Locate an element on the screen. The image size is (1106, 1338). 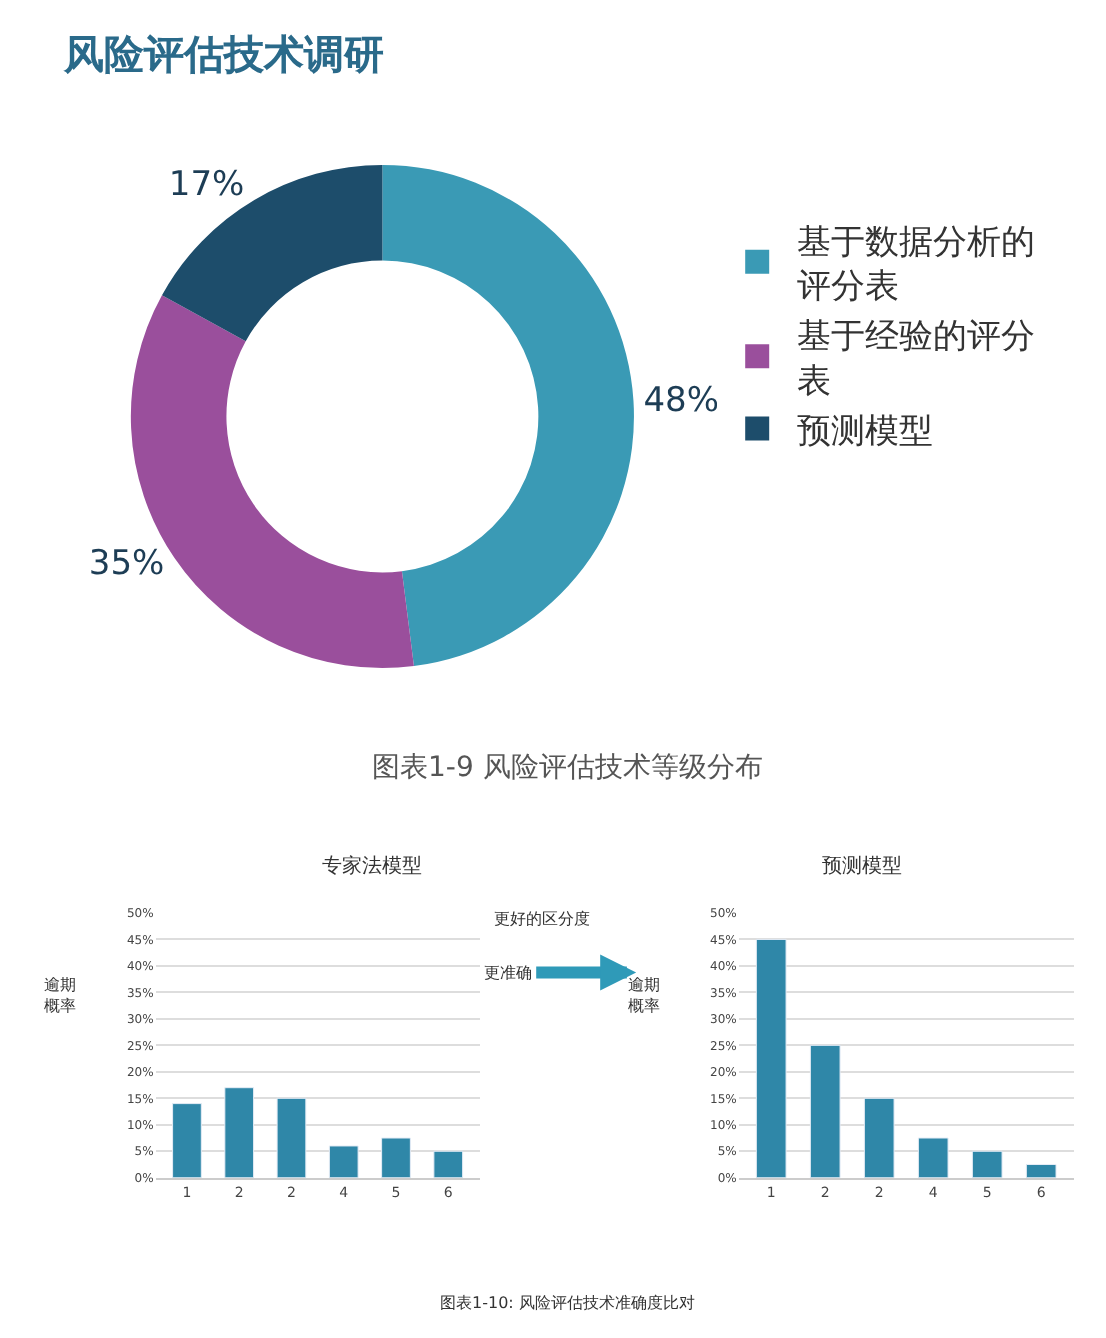
text: 图表1-9 风险评估技术等级分布 is located at coordinates (567, 768).